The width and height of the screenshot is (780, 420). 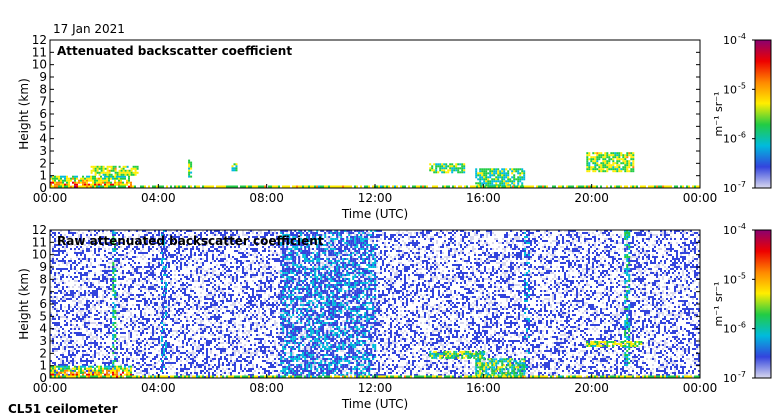 I want to click on footer-label: CL51 ceilometer, so click(x=63, y=409).